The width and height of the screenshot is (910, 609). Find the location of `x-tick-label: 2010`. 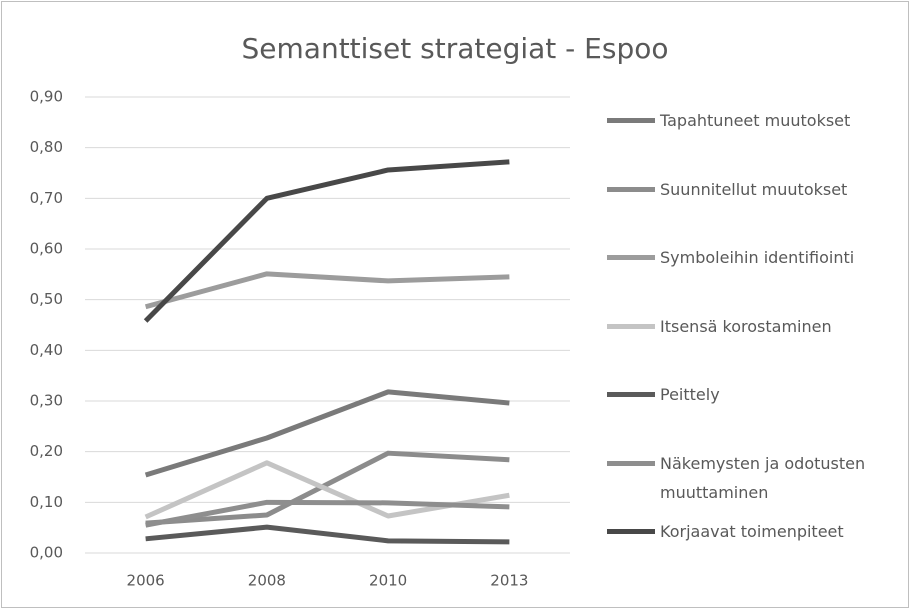

x-tick-label: 2010 is located at coordinates (388, 581).